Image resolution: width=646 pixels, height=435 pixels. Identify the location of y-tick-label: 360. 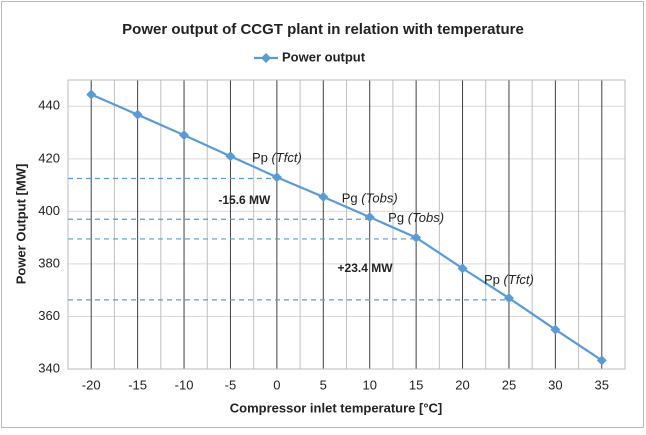
(49, 315).